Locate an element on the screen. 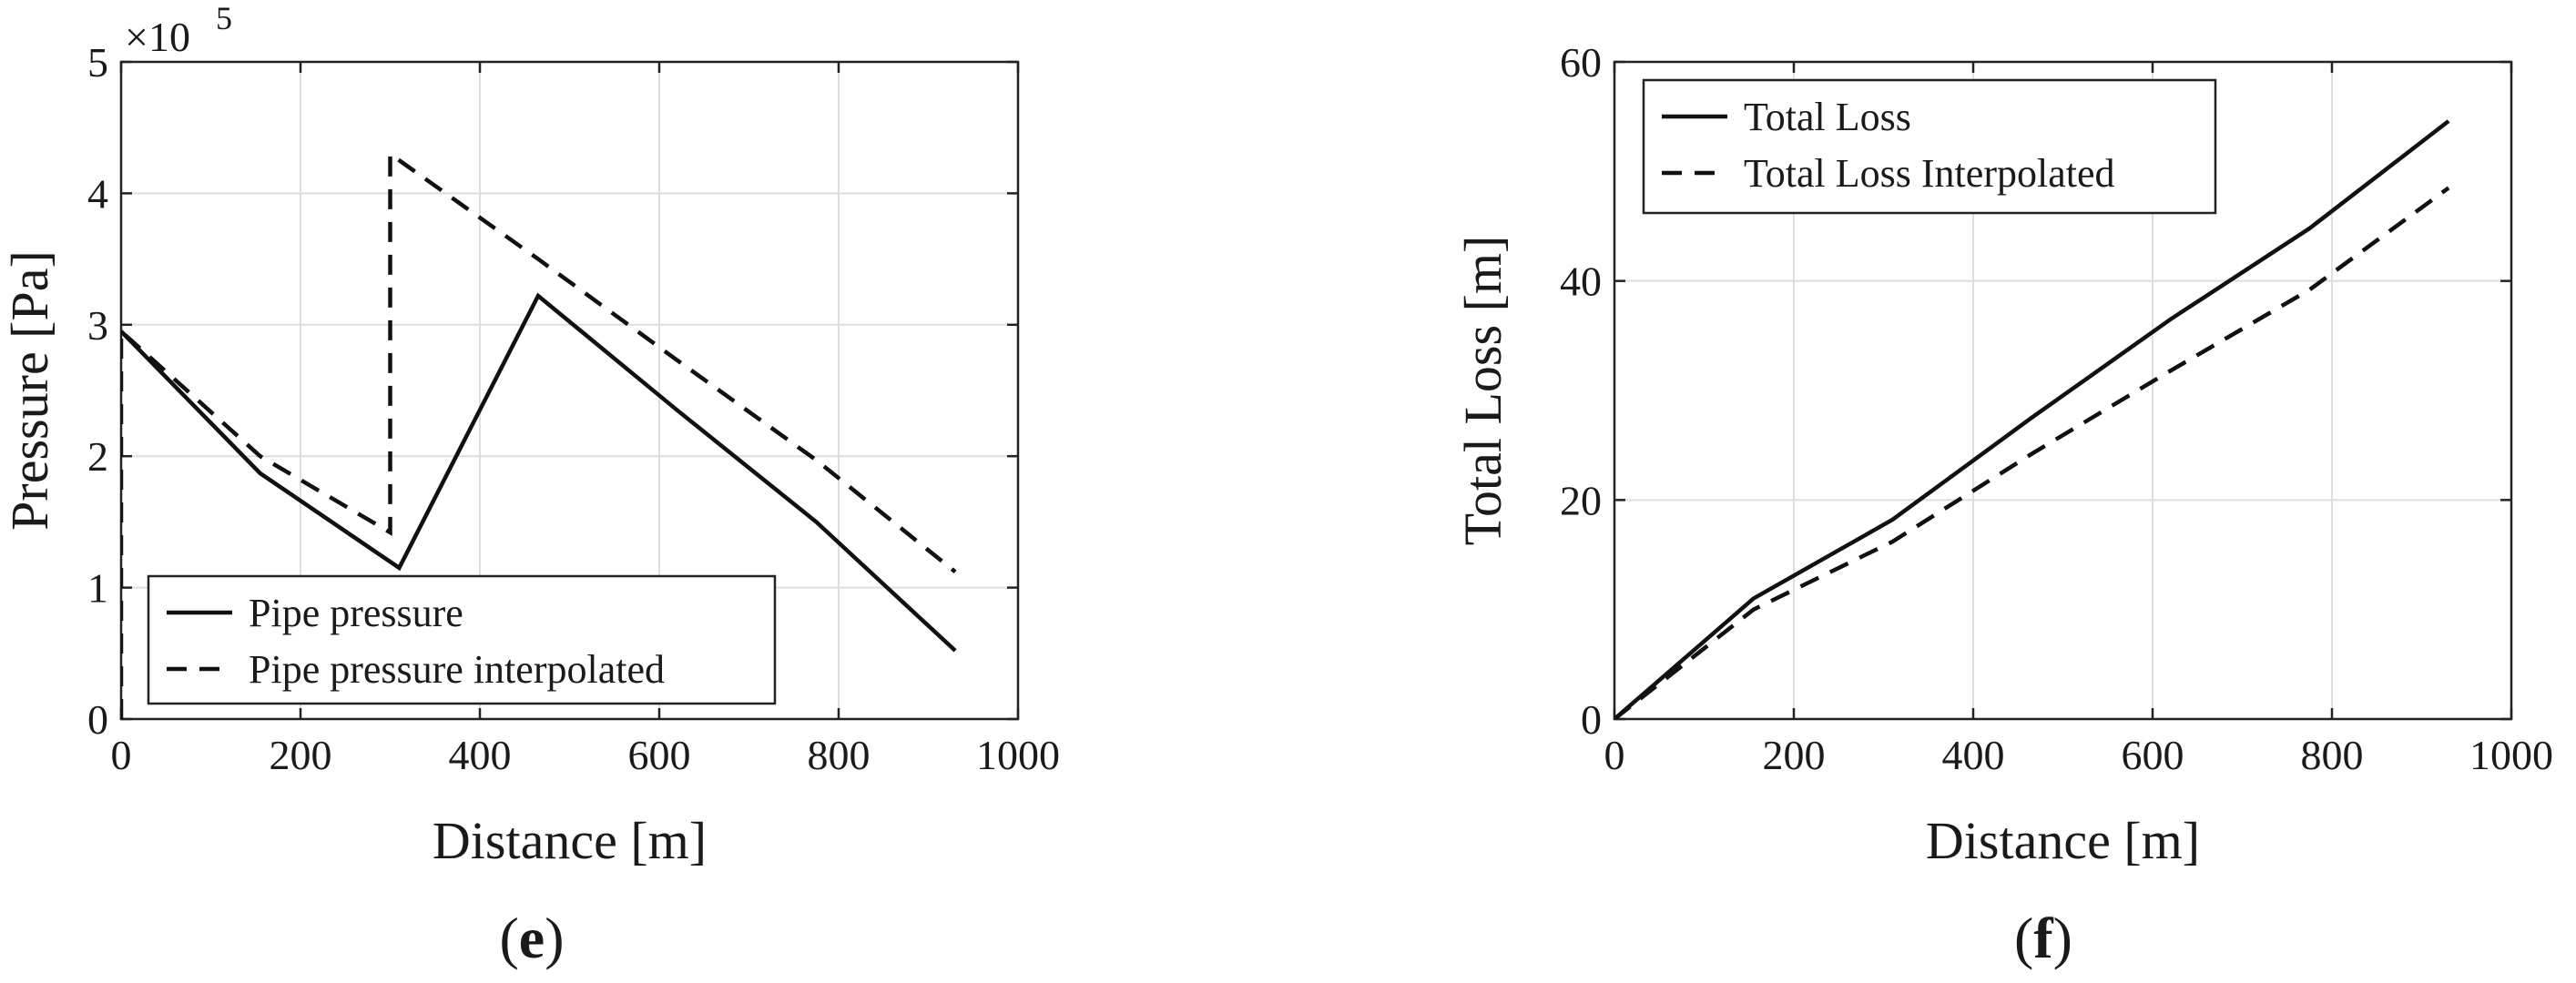  legend: Total Loss Total Loss Interpolated is located at coordinates (1930, 146).